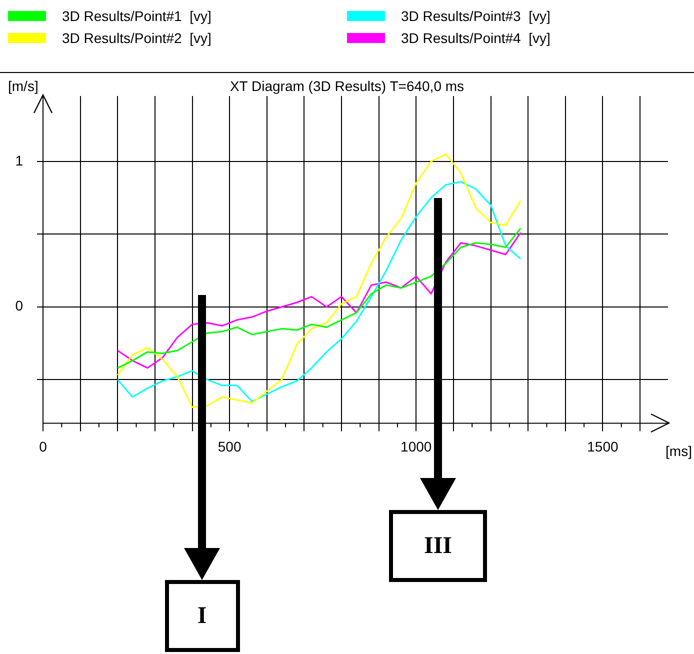 The image size is (694, 654). What do you see at coordinates (475, 16) in the screenshot?
I see `legend-label: 3D Results/Point#3 [vy]` at bounding box center [475, 16].